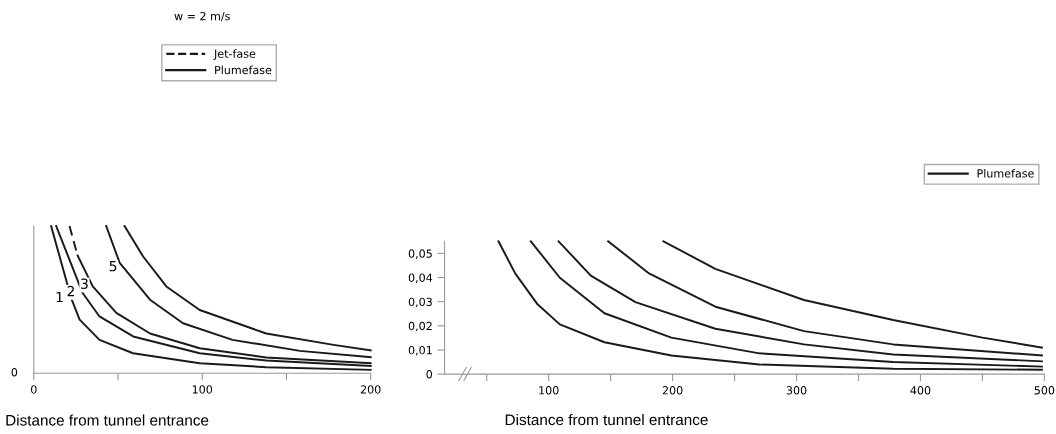 The width and height of the screenshot is (1056, 434). I want to click on chart-subtitle: w = 2 m/s, so click(202, 16).